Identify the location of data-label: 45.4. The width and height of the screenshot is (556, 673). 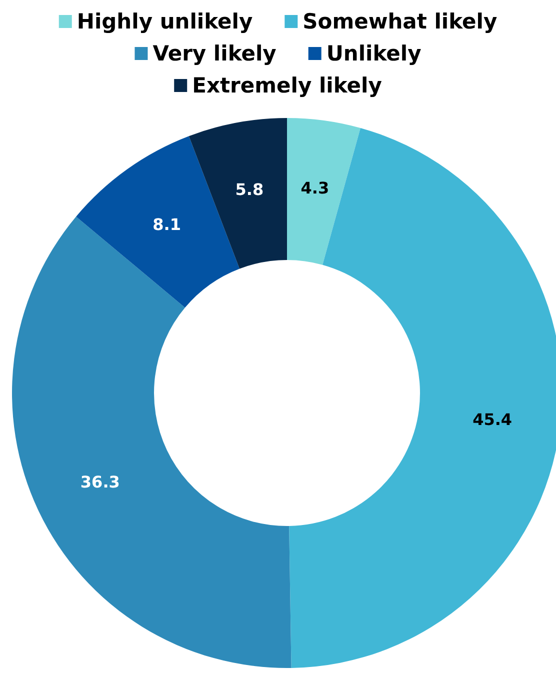
(492, 419).